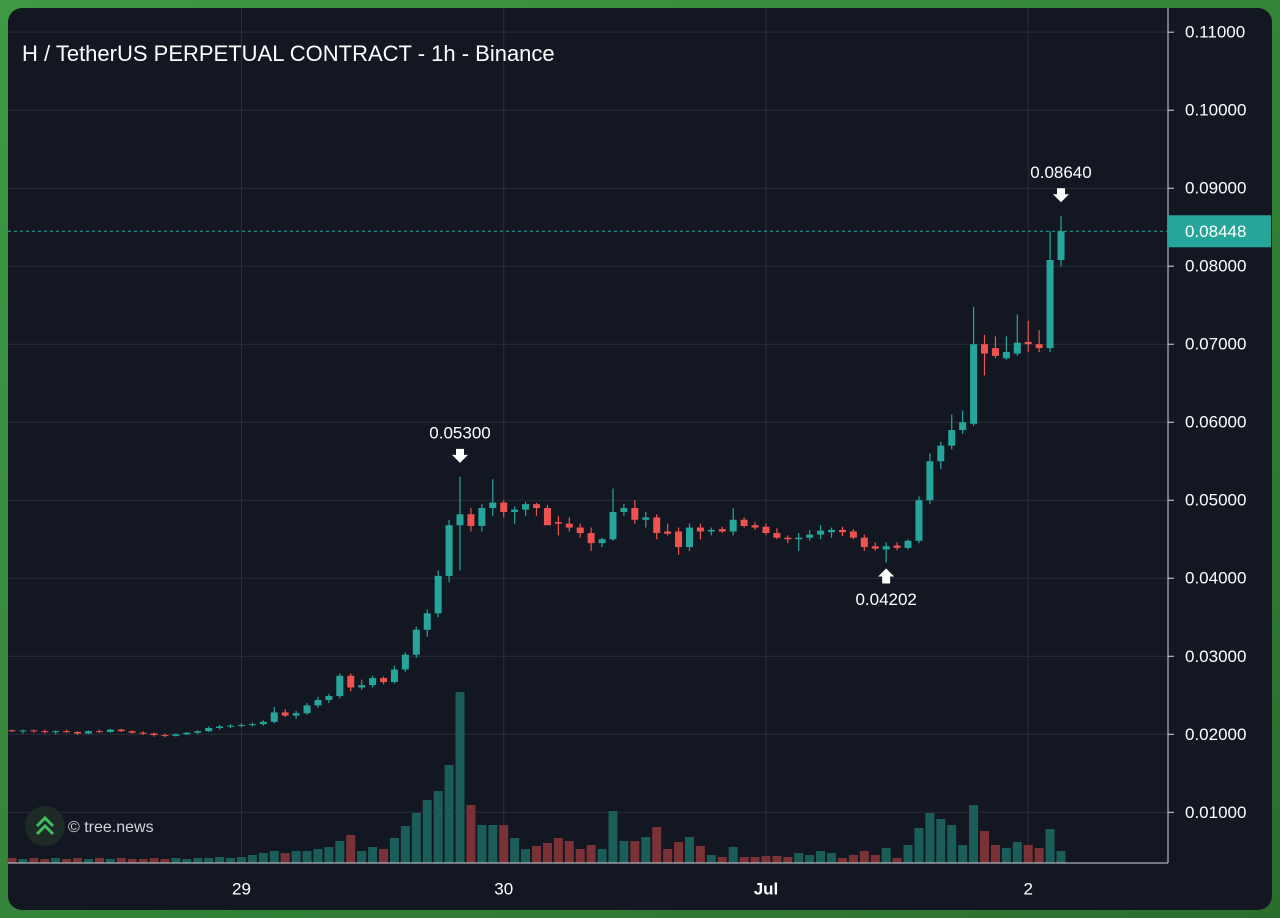 Image resolution: width=1280 pixels, height=918 pixels. Describe the element at coordinates (459, 432) in the screenshot. I see `annotation-label: 0.05300` at that location.